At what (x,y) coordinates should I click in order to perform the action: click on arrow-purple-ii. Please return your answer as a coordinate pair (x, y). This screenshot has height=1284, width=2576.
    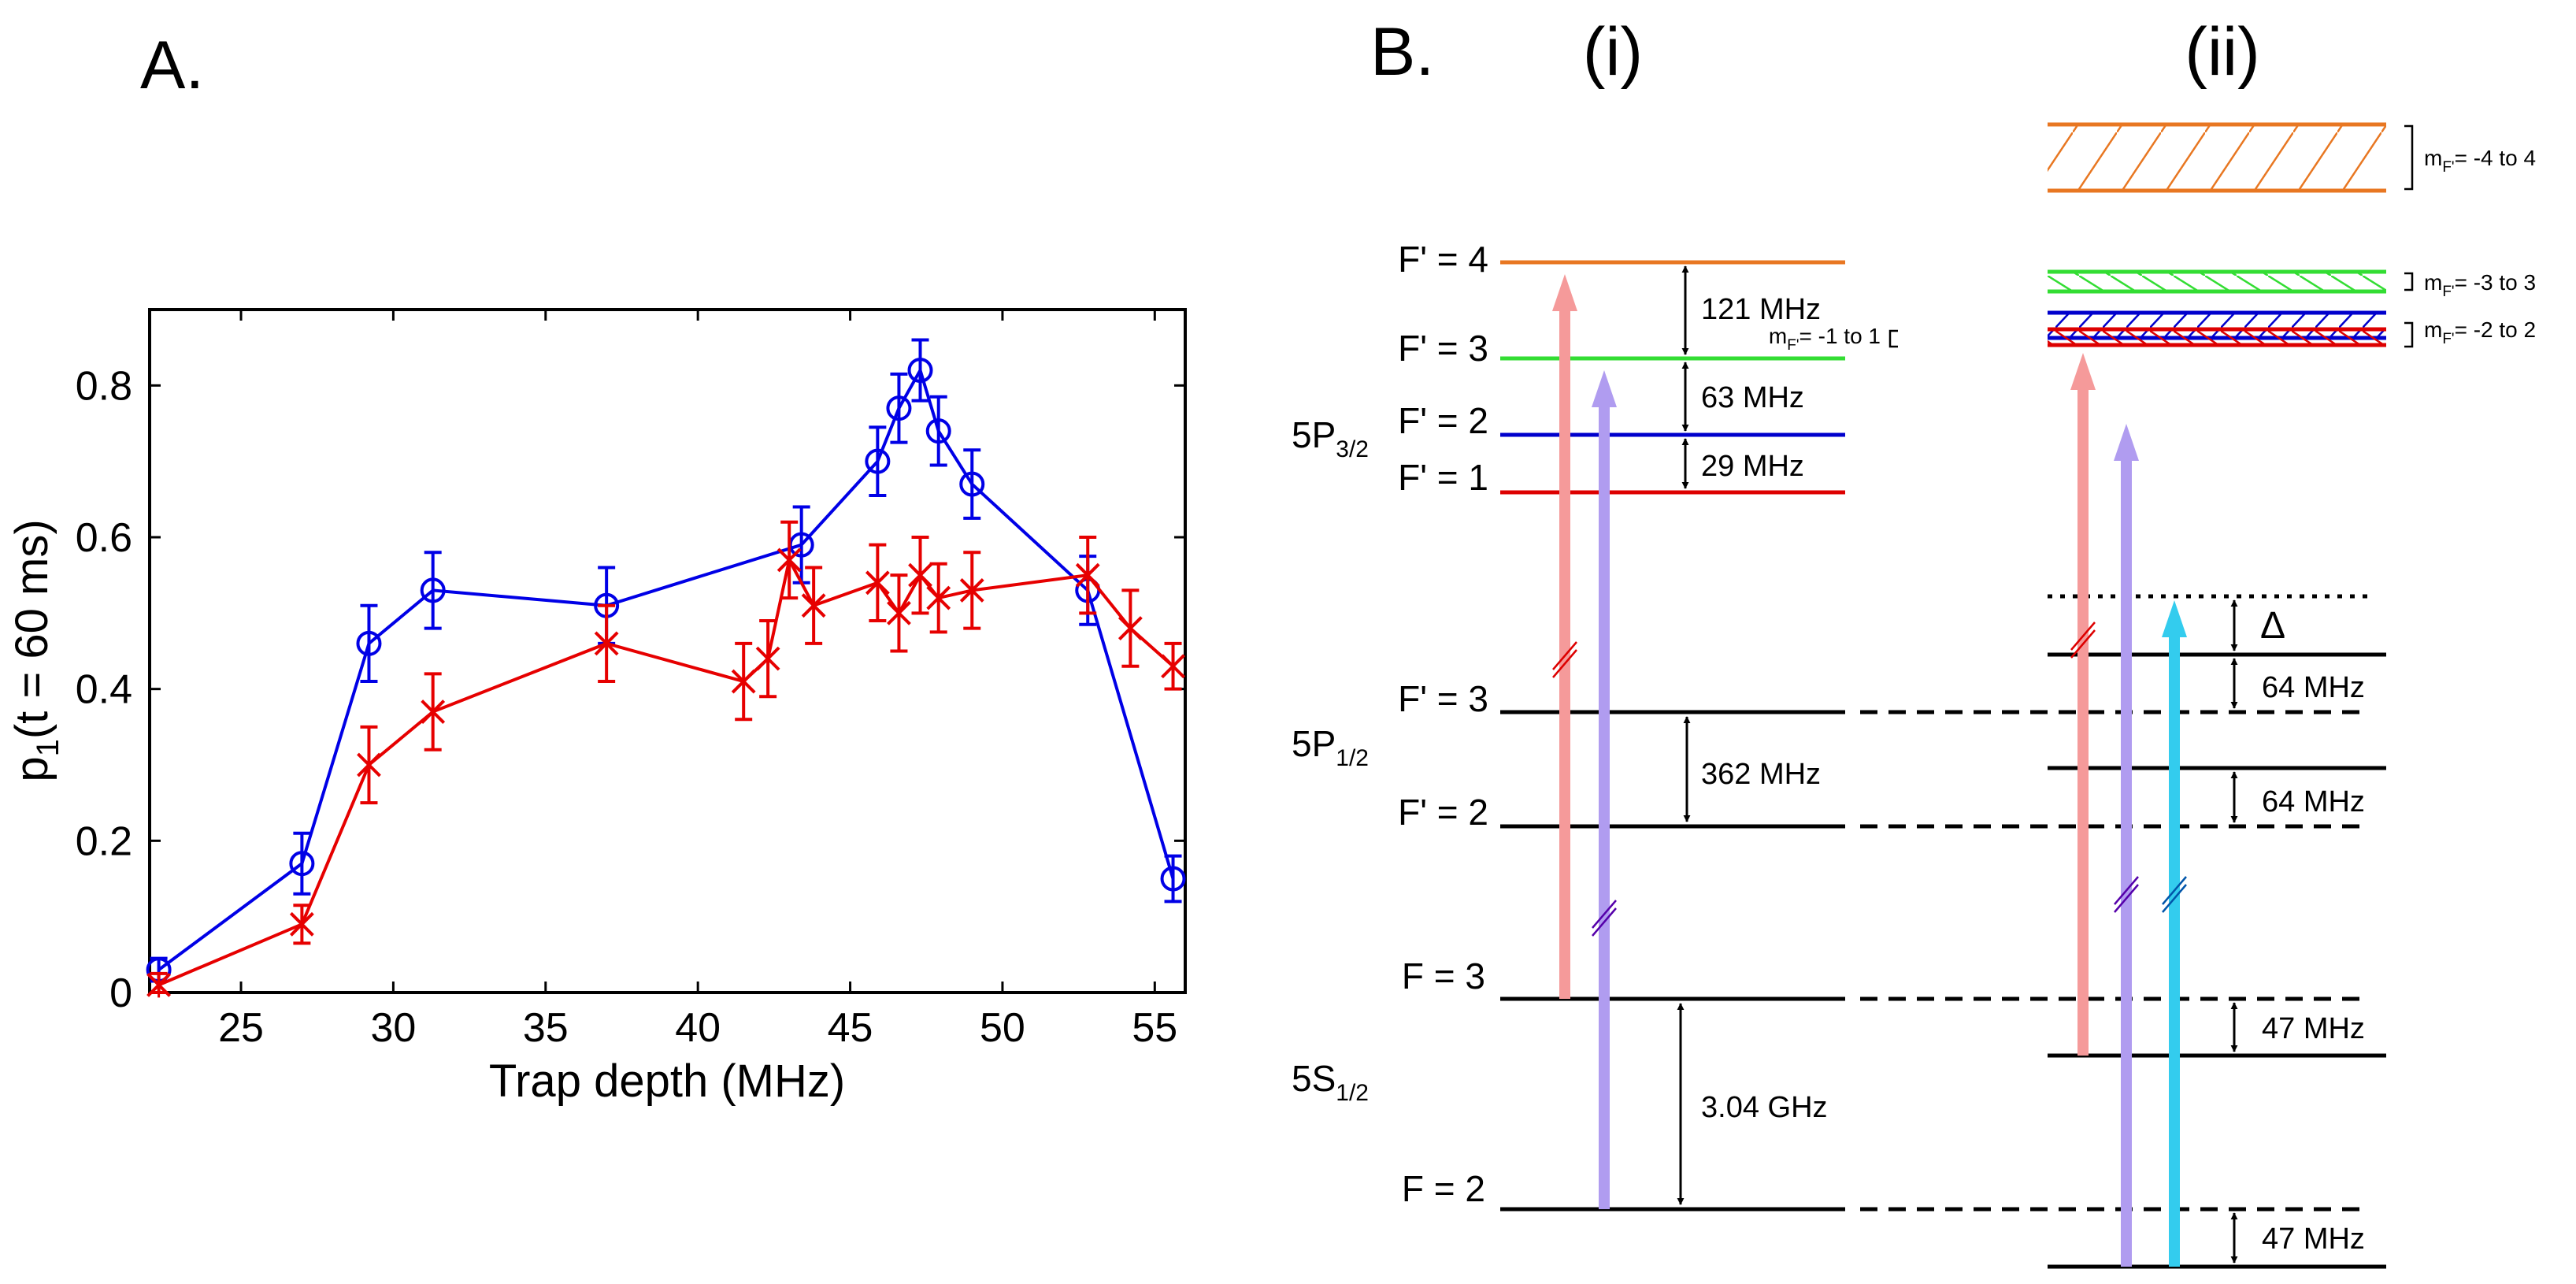
    Looking at the image, I should click on (2126, 862).